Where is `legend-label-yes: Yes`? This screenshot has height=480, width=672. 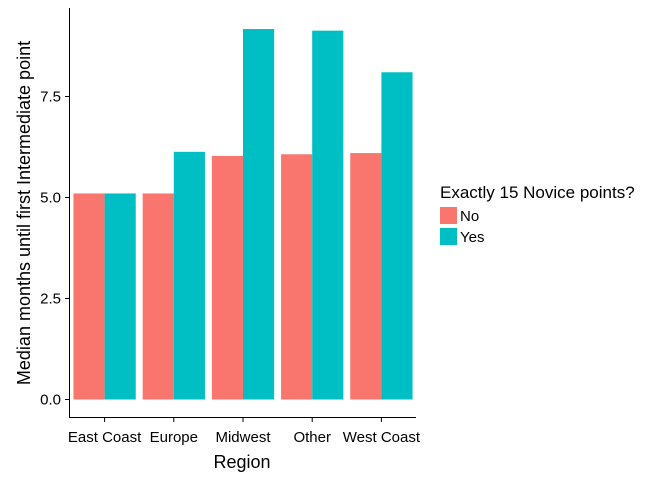
legend-label-yes: Yes is located at coordinates (472, 237).